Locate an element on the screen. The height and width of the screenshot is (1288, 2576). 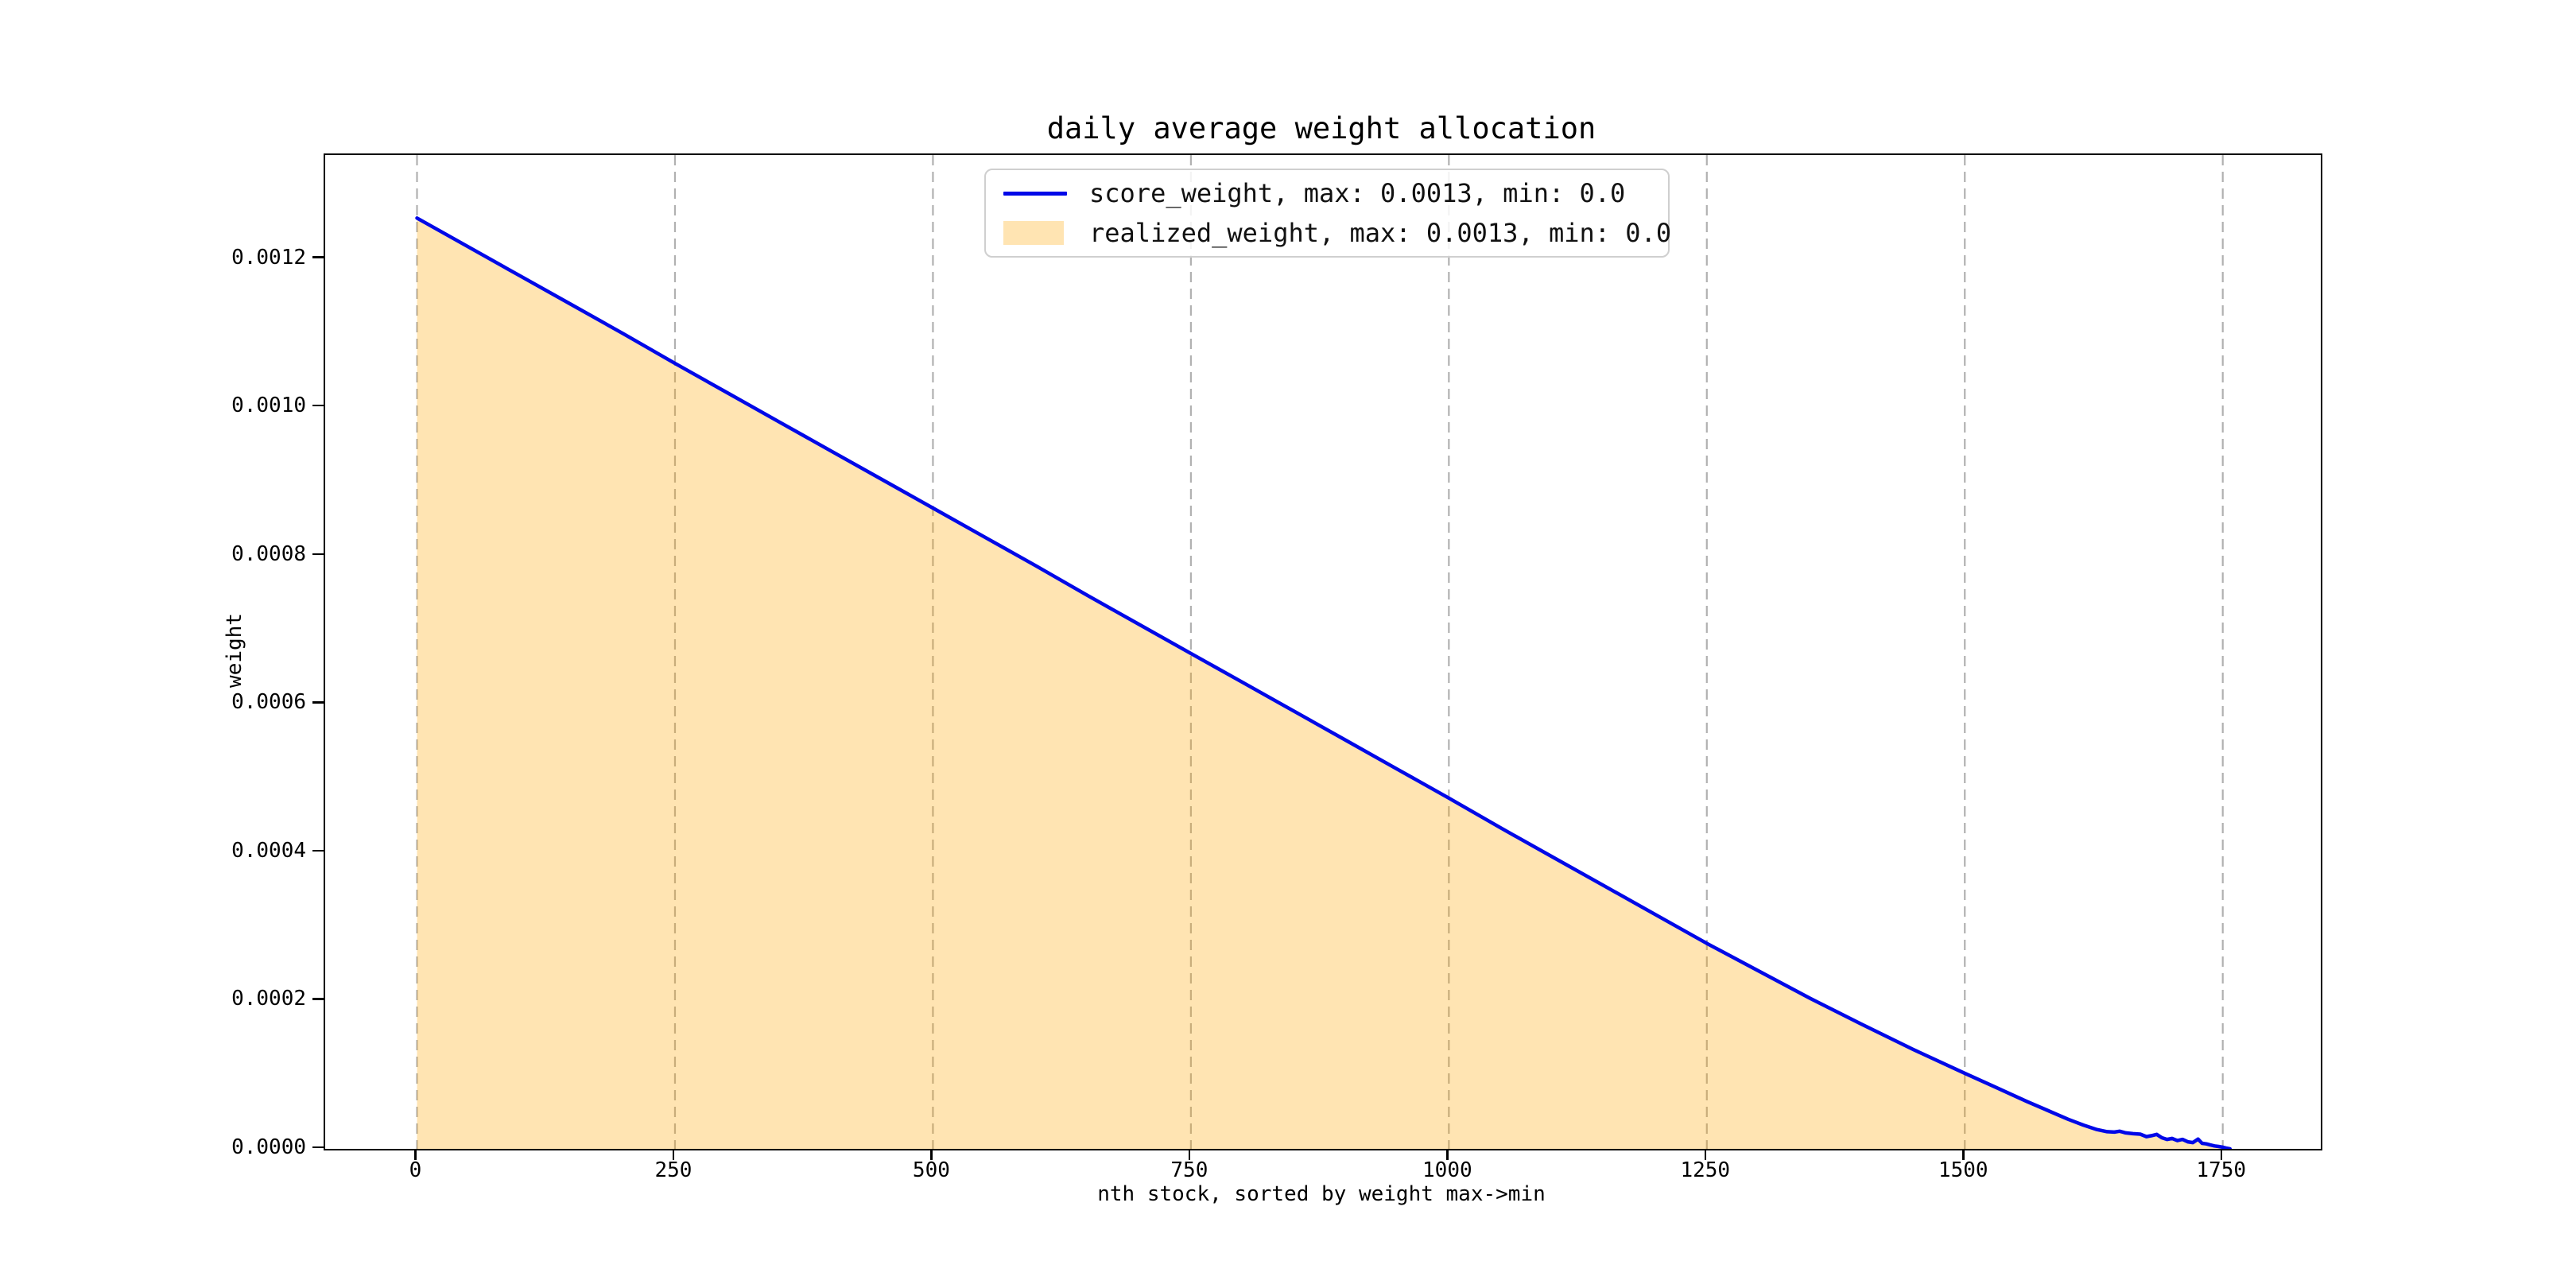
y-axis-tick-label: 0.0004 is located at coordinates (269, 850).